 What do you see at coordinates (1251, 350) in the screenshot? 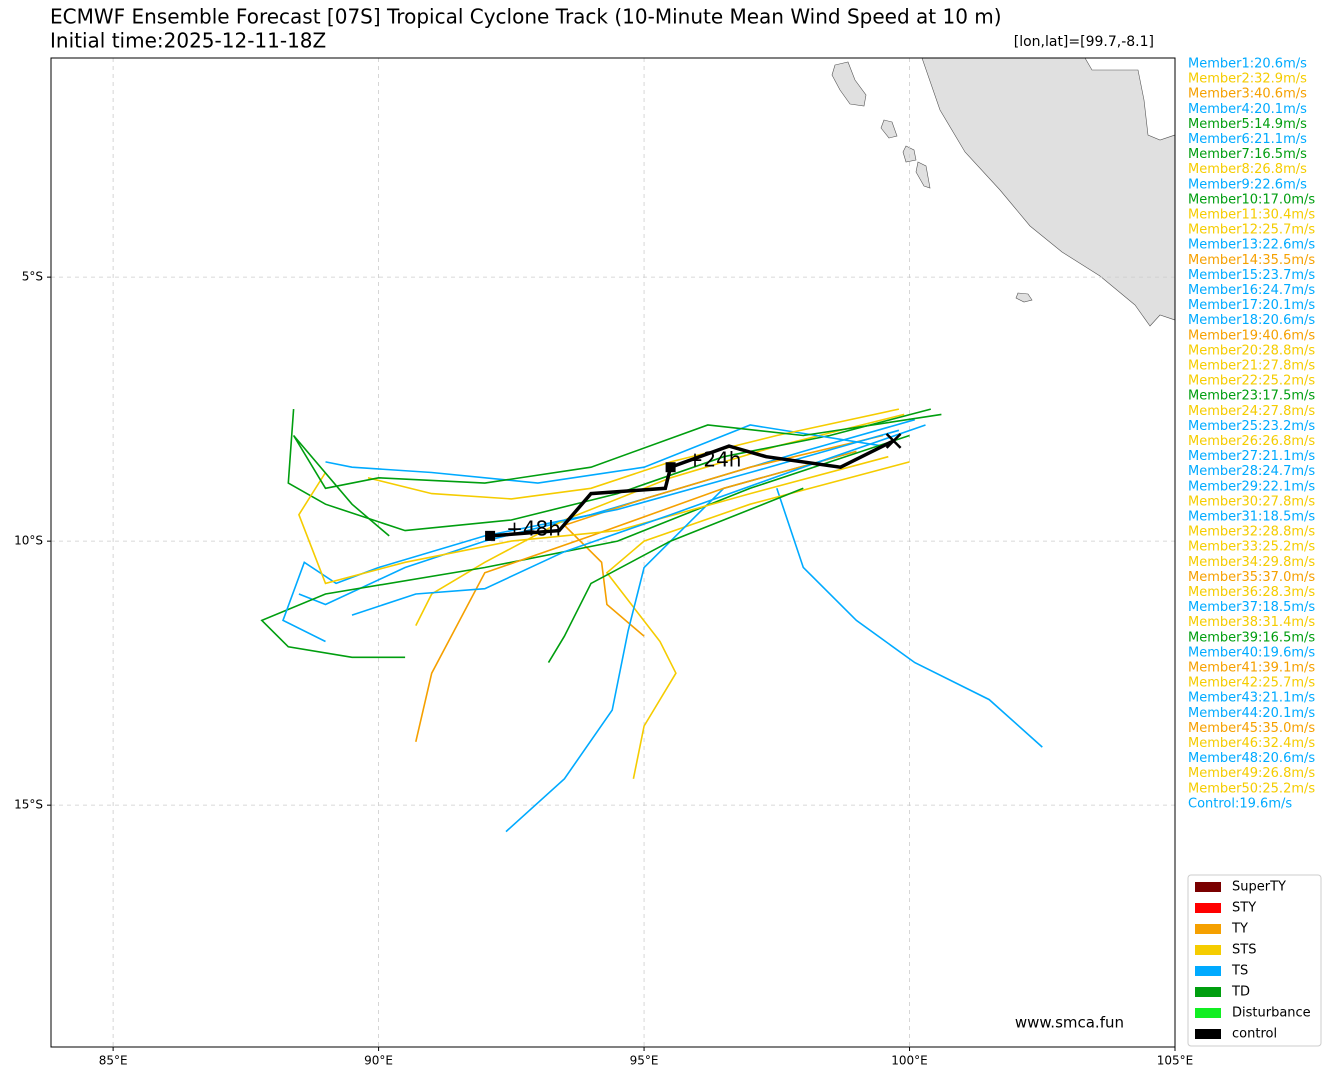
I see `member-label: Member20:28.8m/s` at bounding box center [1251, 350].